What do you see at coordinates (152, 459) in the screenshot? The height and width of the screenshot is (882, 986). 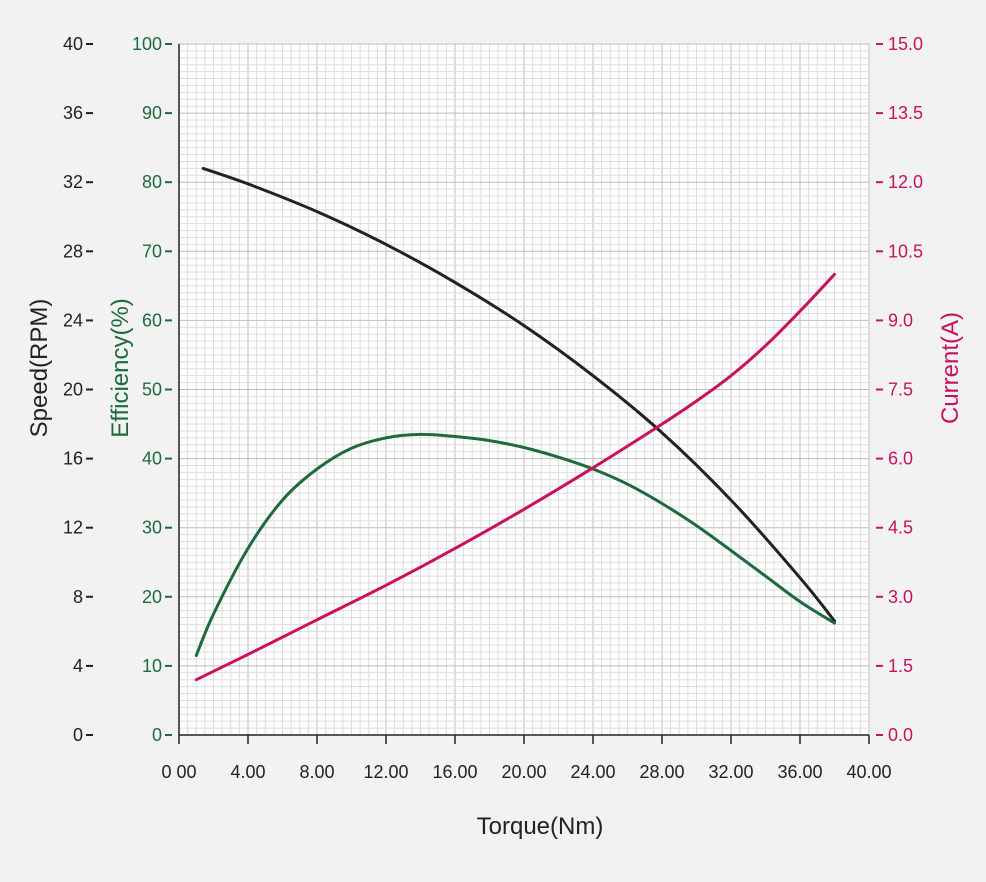 I see `efficiency-tick-label: 40` at bounding box center [152, 459].